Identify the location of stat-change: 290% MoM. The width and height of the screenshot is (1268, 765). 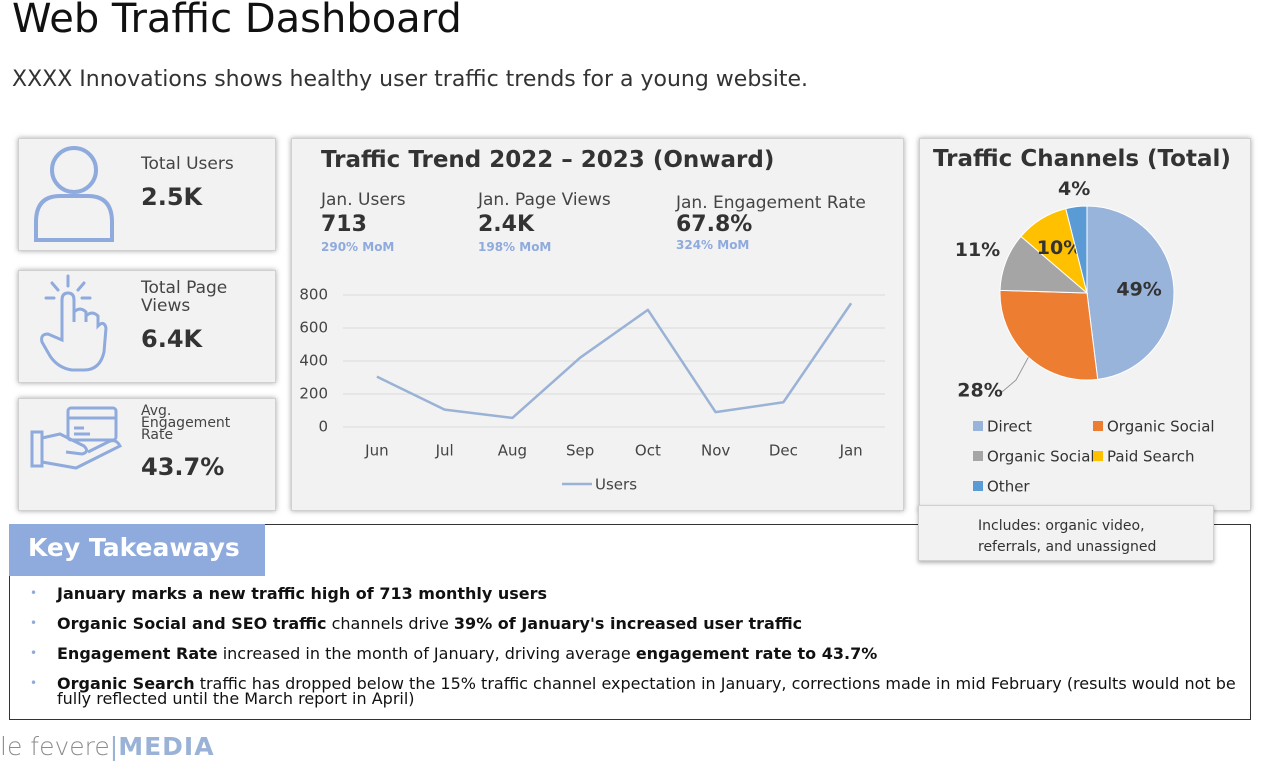
(358, 247).